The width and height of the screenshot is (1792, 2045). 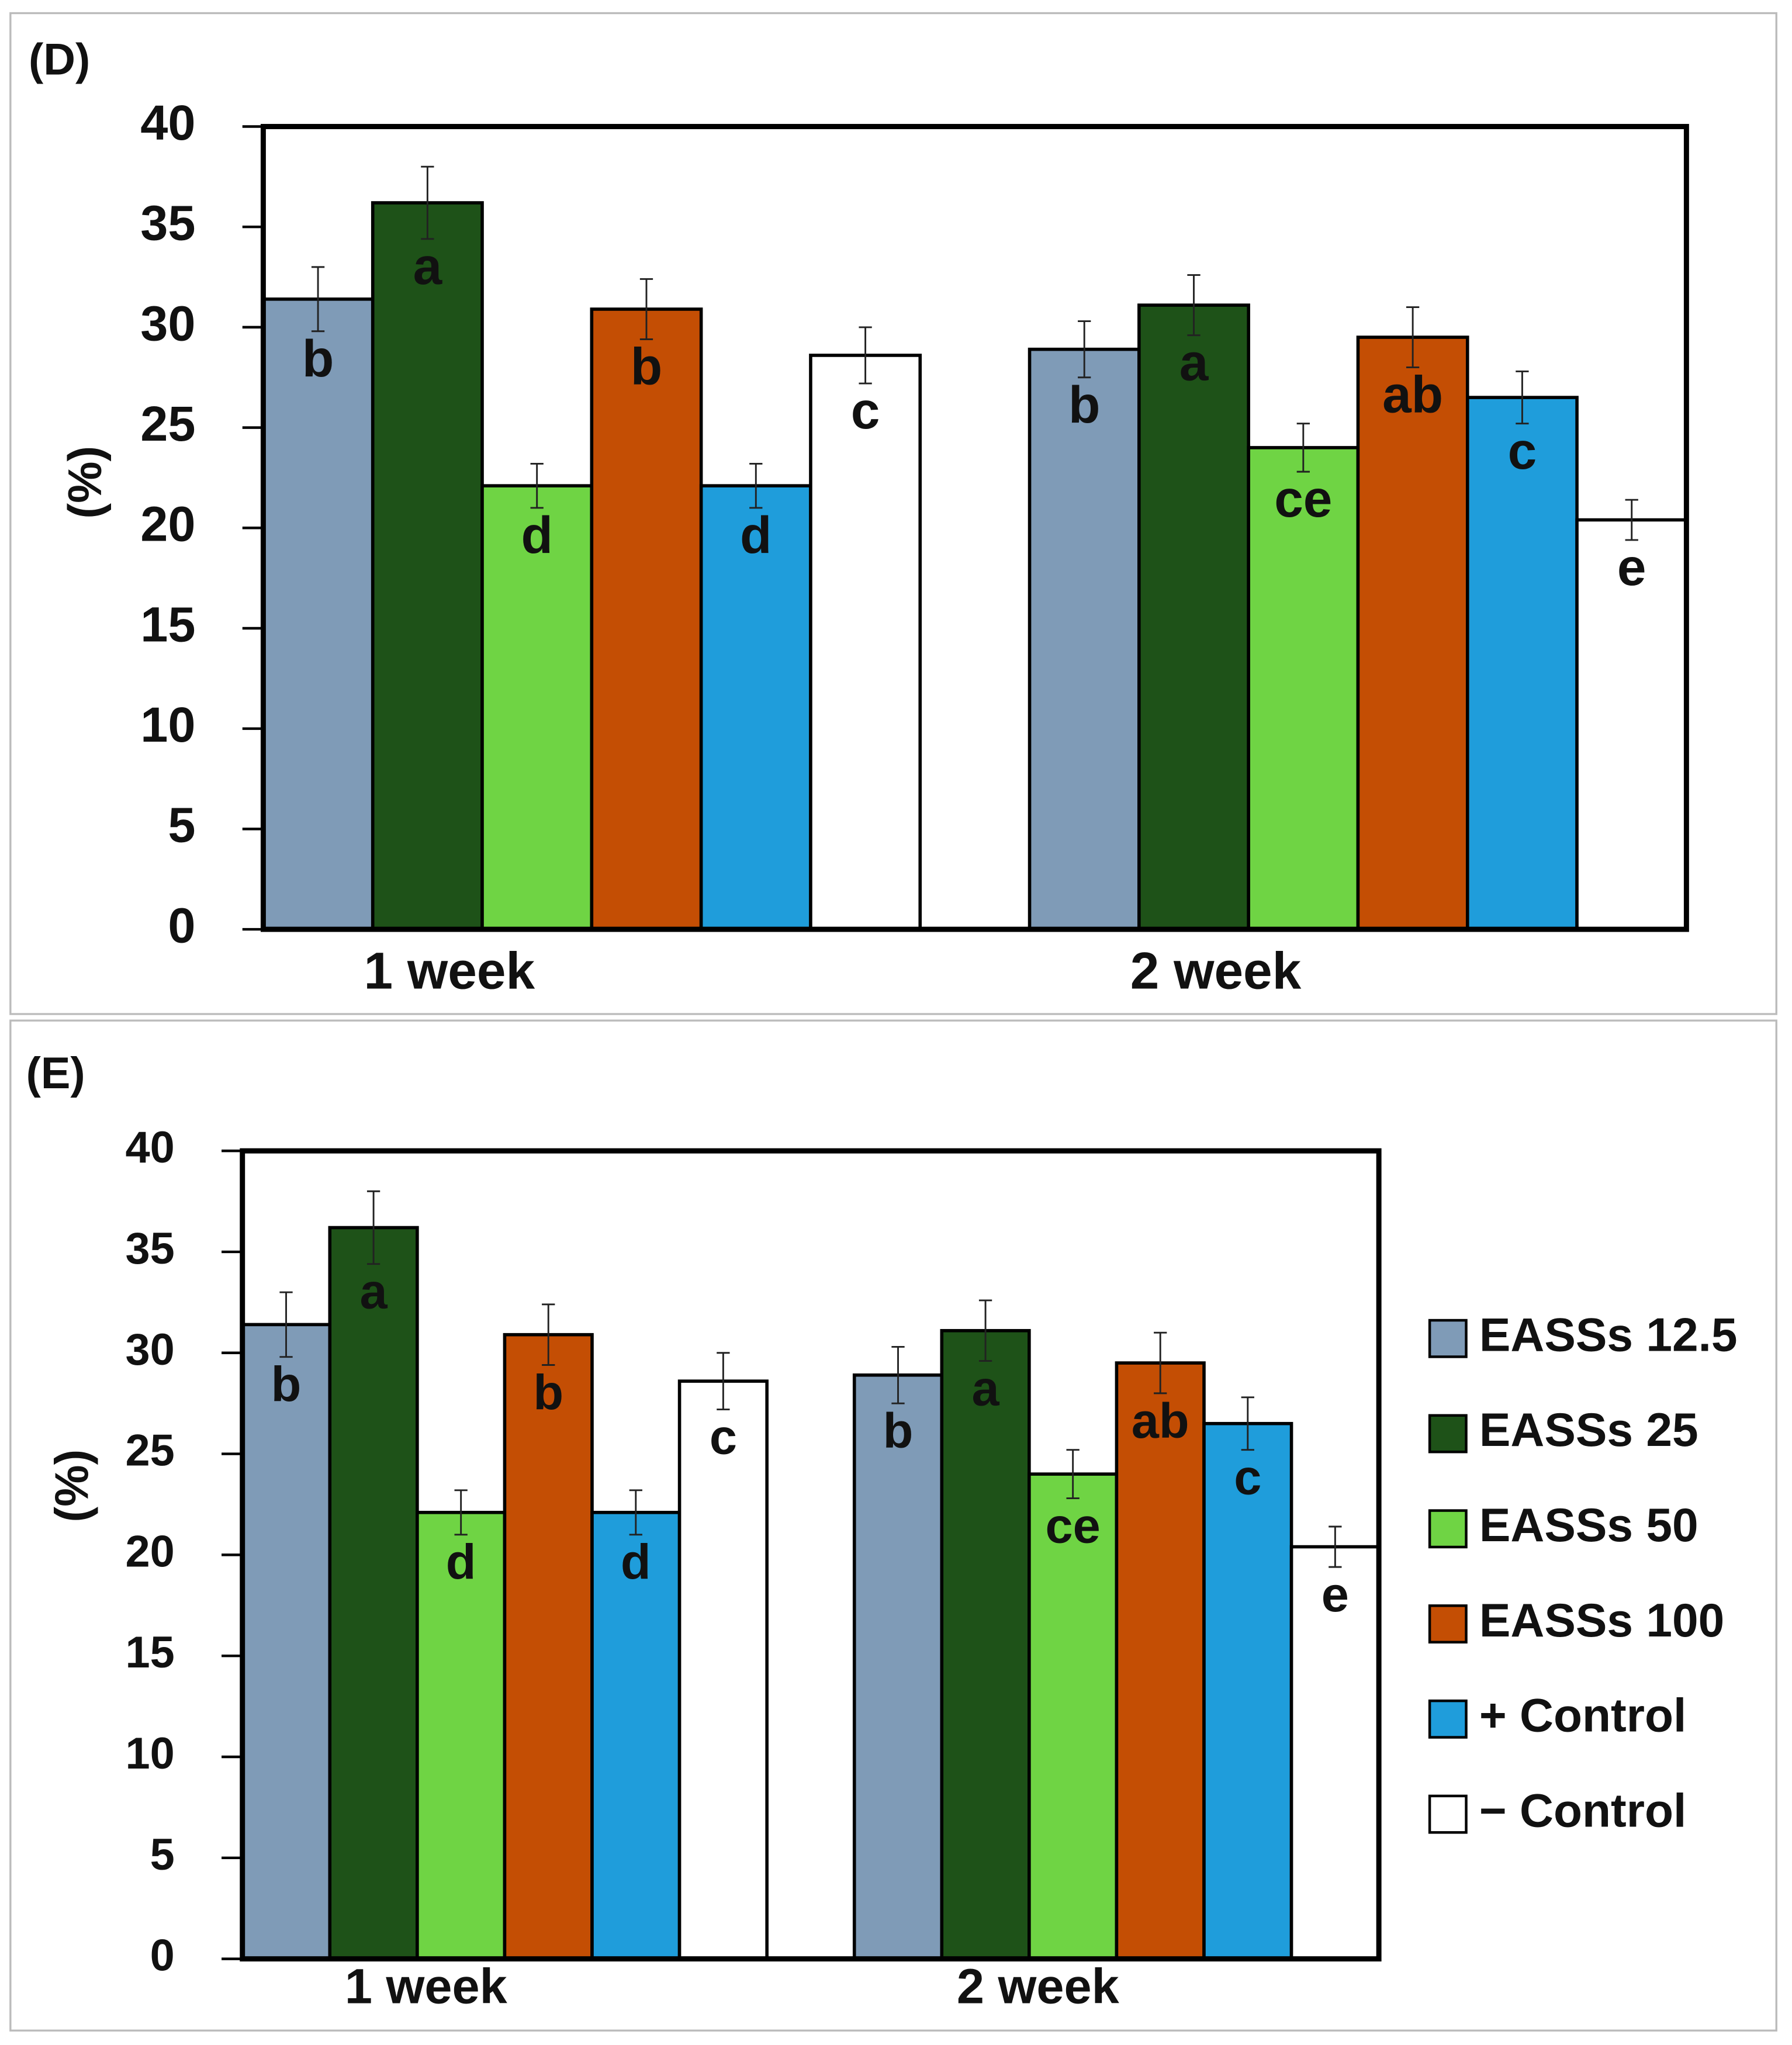 What do you see at coordinates (55, 1073) in the screenshot?
I see `panel-label: (E)` at bounding box center [55, 1073].